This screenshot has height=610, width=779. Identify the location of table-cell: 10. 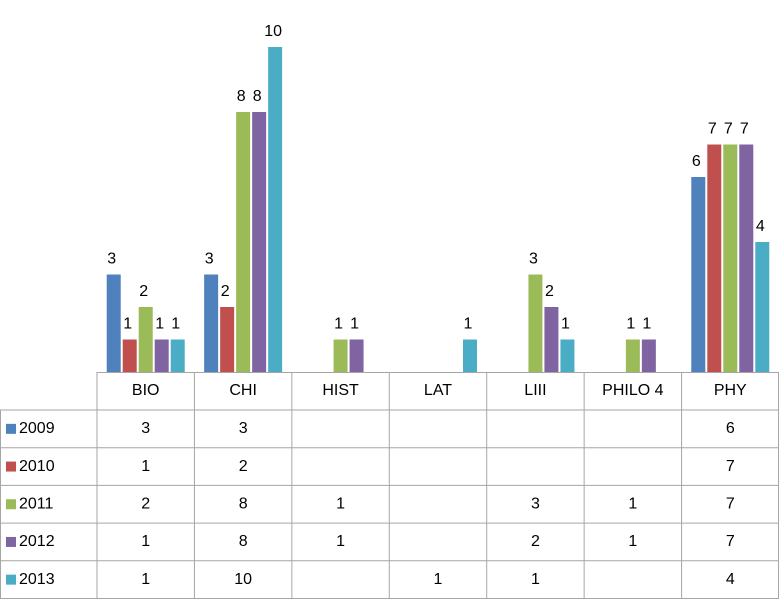
(243, 579).